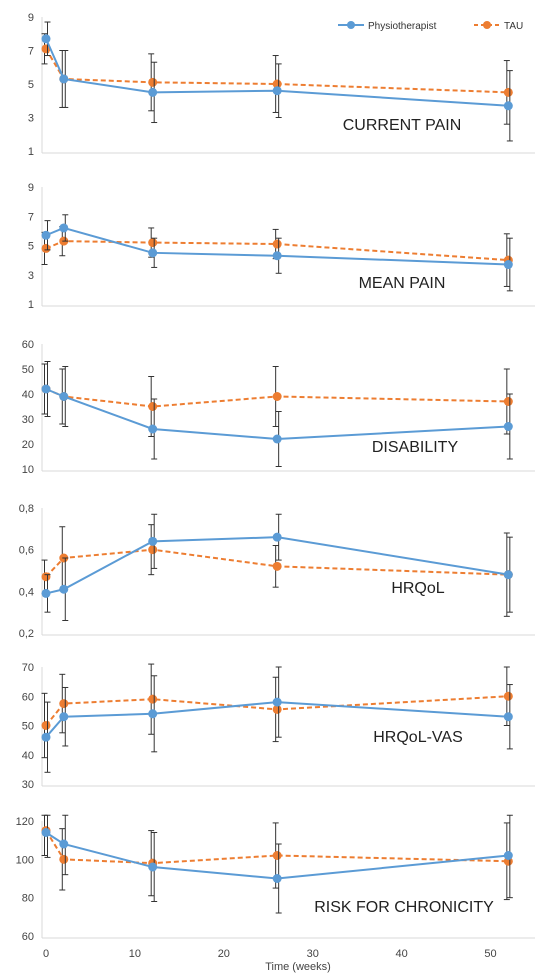 The image size is (545, 973). I want to click on panel-4: 30 40 50 60 70 HRQoL-VAS, so click(278, 726).